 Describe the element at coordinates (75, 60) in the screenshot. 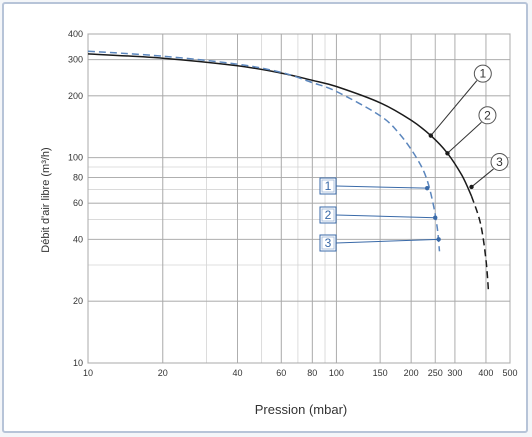

I see `y-tick-label: 300` at that location.